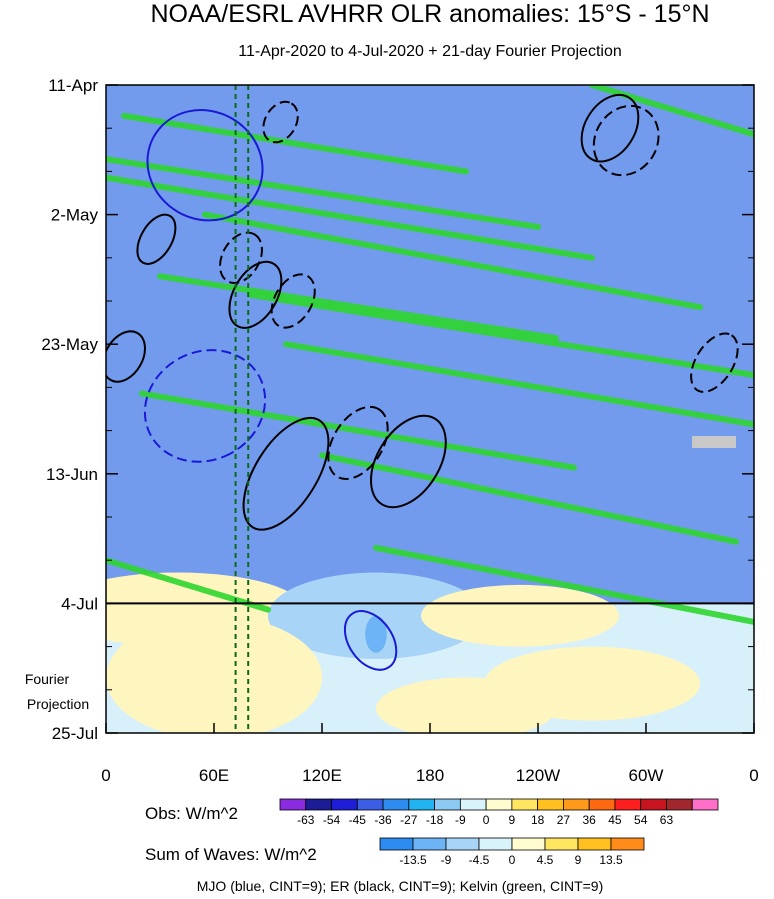 The image size is (774, 899). What do you see at coordinates (512, 820) in the screenshot?
I see `obs-colorbar-level: 9` at bounding box center [512, 820].